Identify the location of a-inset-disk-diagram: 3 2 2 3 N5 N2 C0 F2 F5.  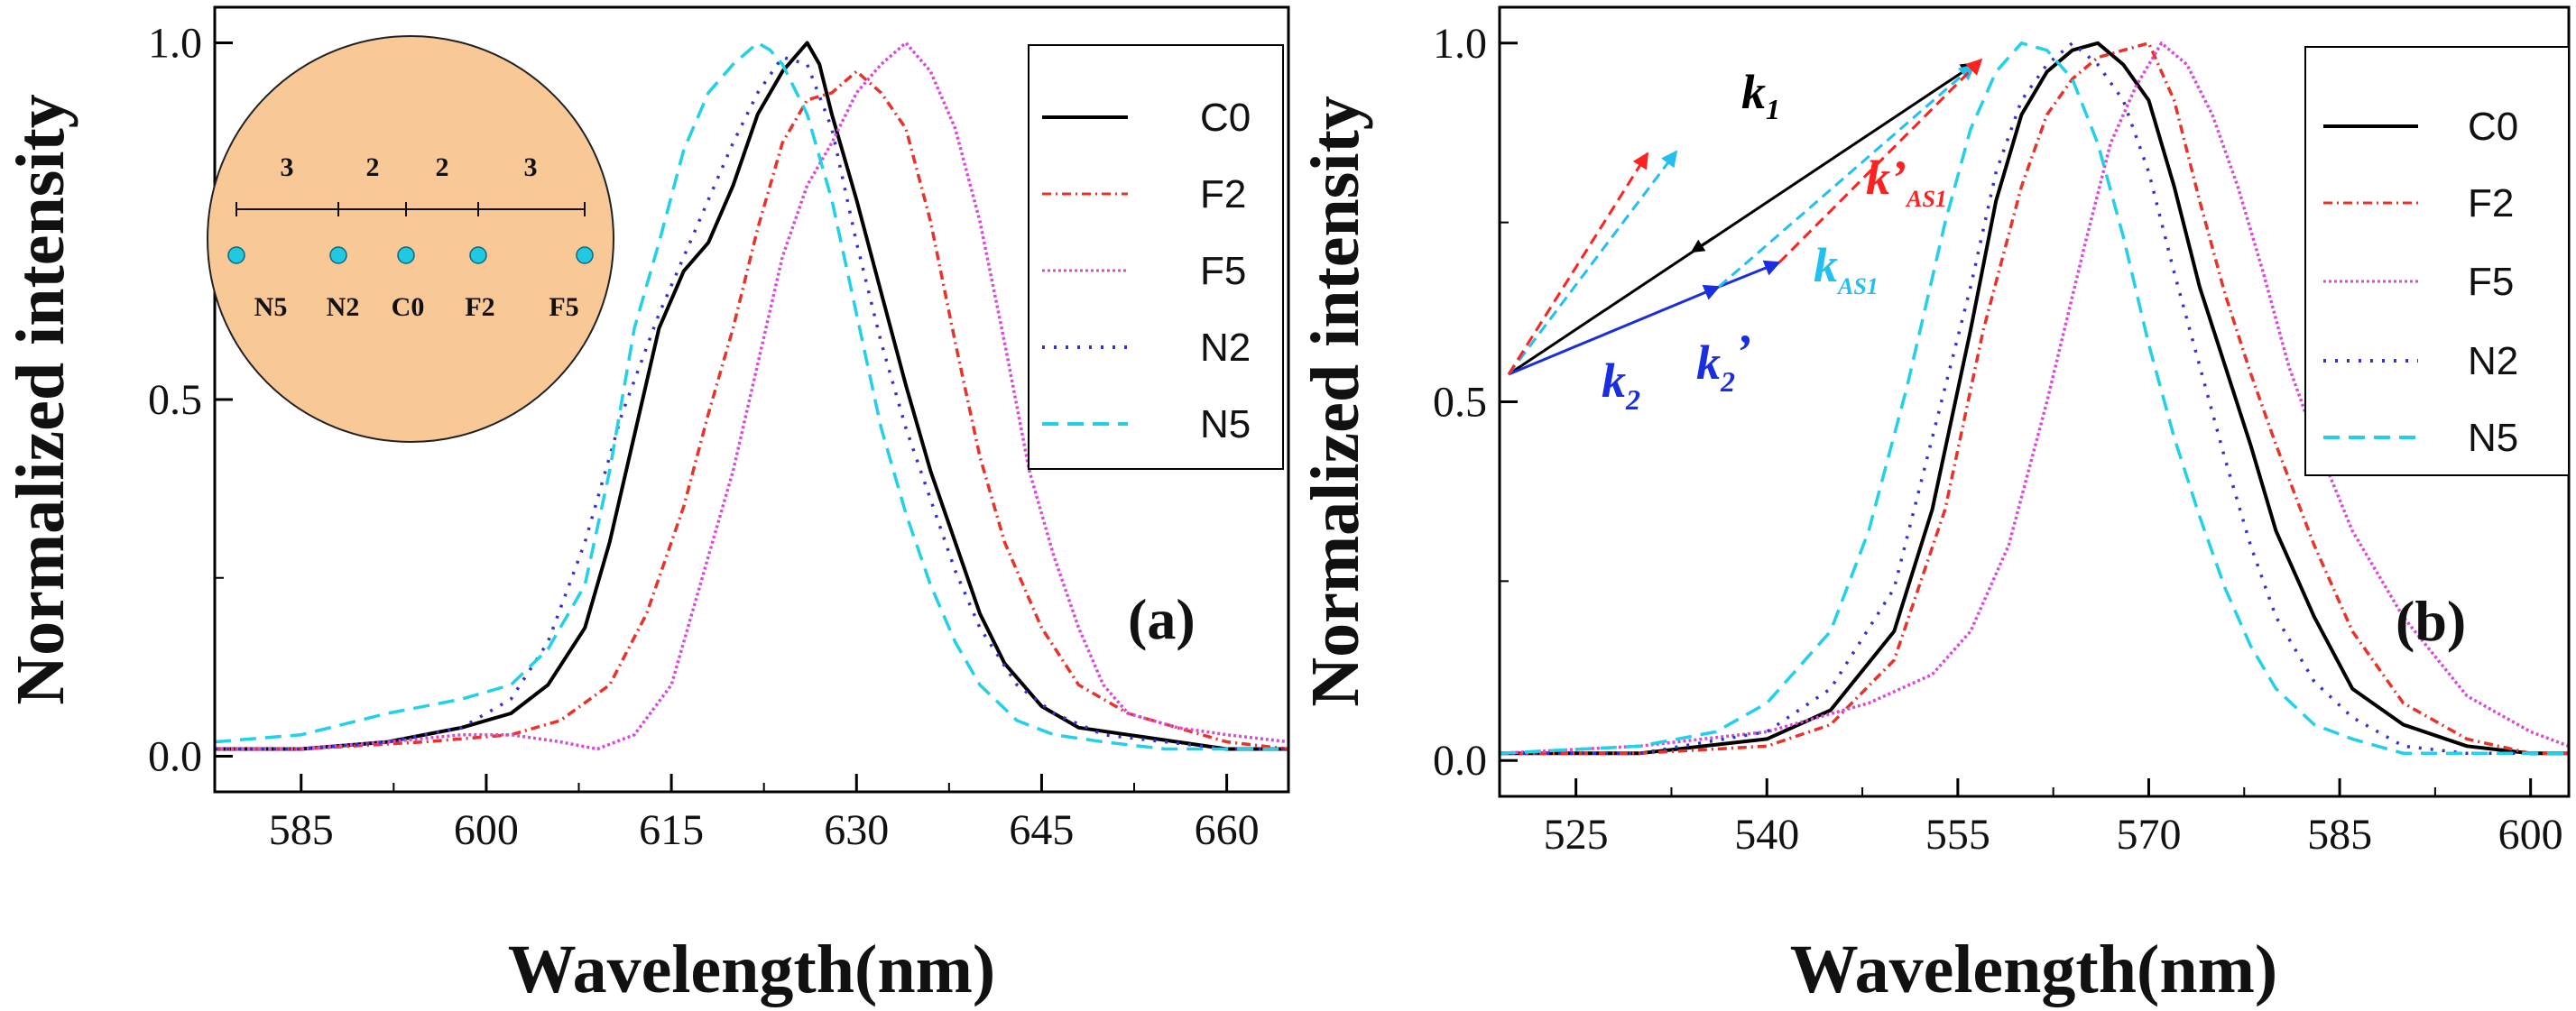
(410, 239).